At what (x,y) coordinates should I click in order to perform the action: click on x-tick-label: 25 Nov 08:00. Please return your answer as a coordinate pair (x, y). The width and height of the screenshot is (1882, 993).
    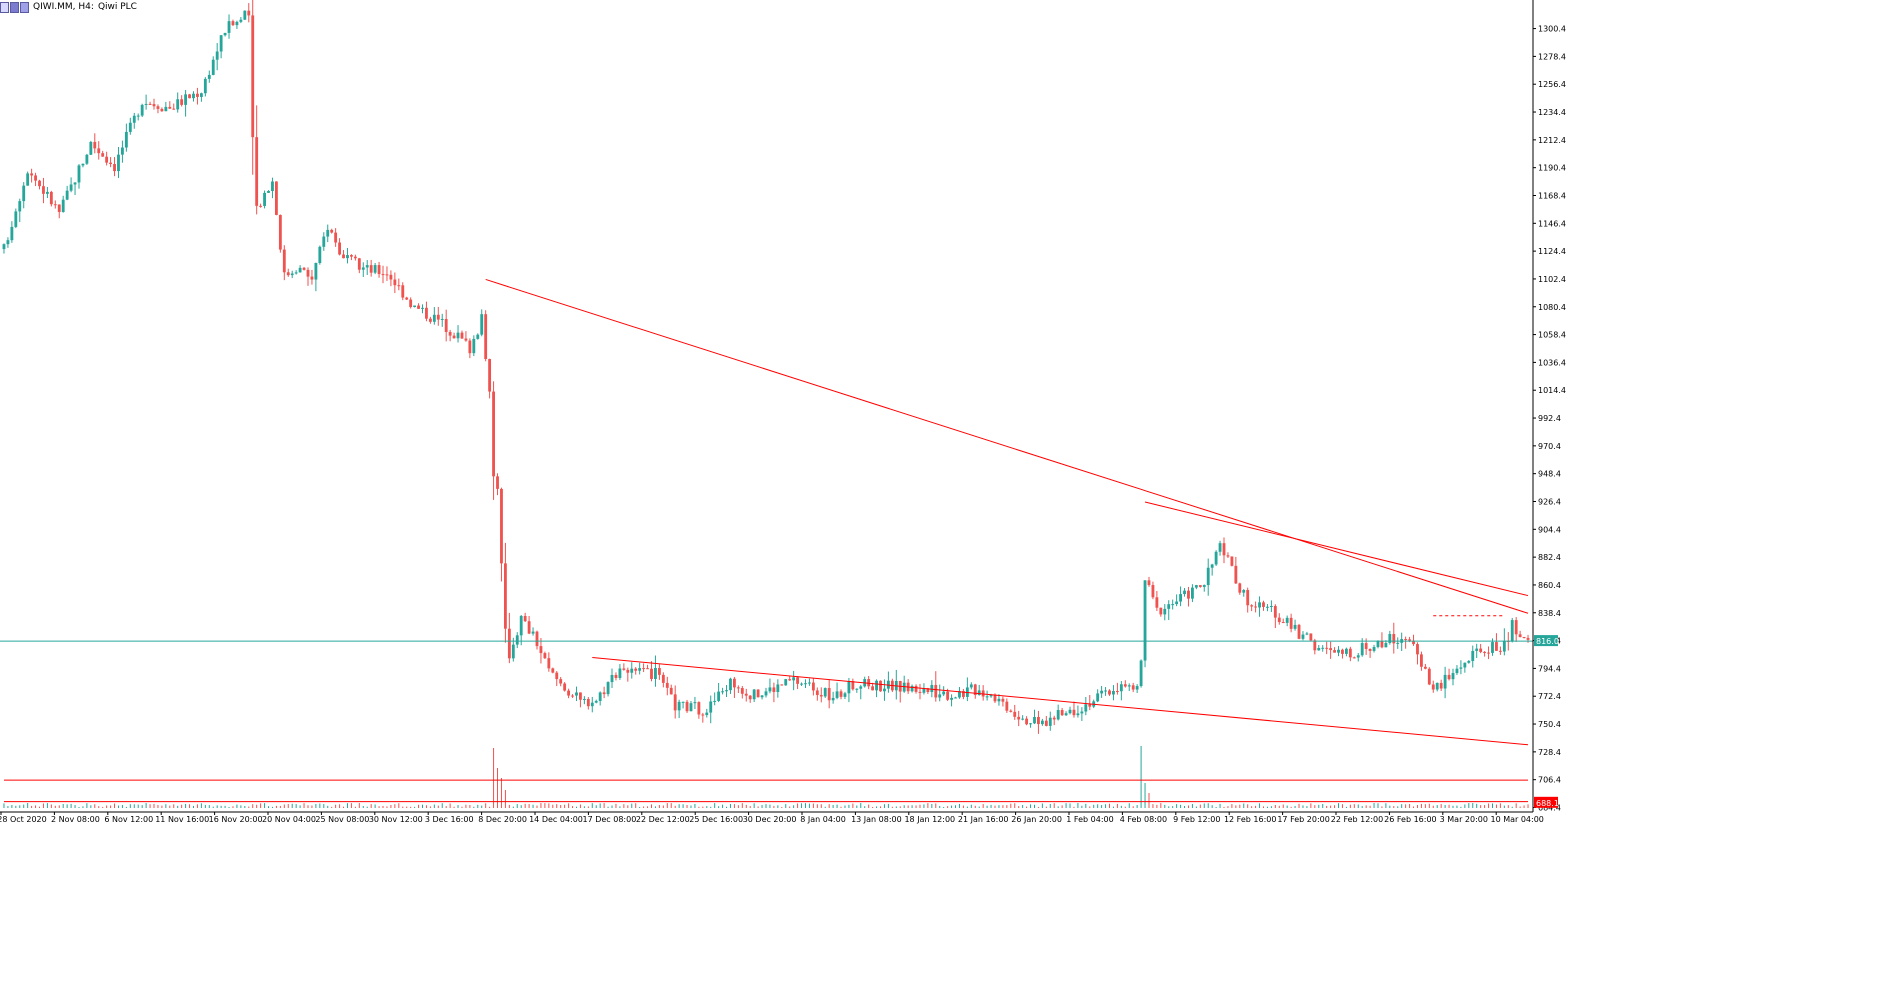
    Looking at the image, I should click on (342, 819).